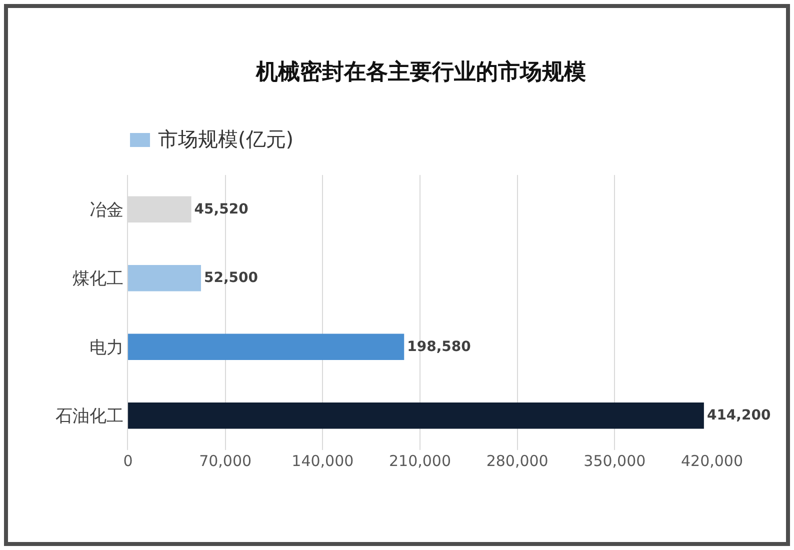 The height and width of the screenshot is (550, 794). What do you see at coordinates (323, 461) in the screenshot?
I see `x-tick-label: 140,000` at bounding box center [323, 461].